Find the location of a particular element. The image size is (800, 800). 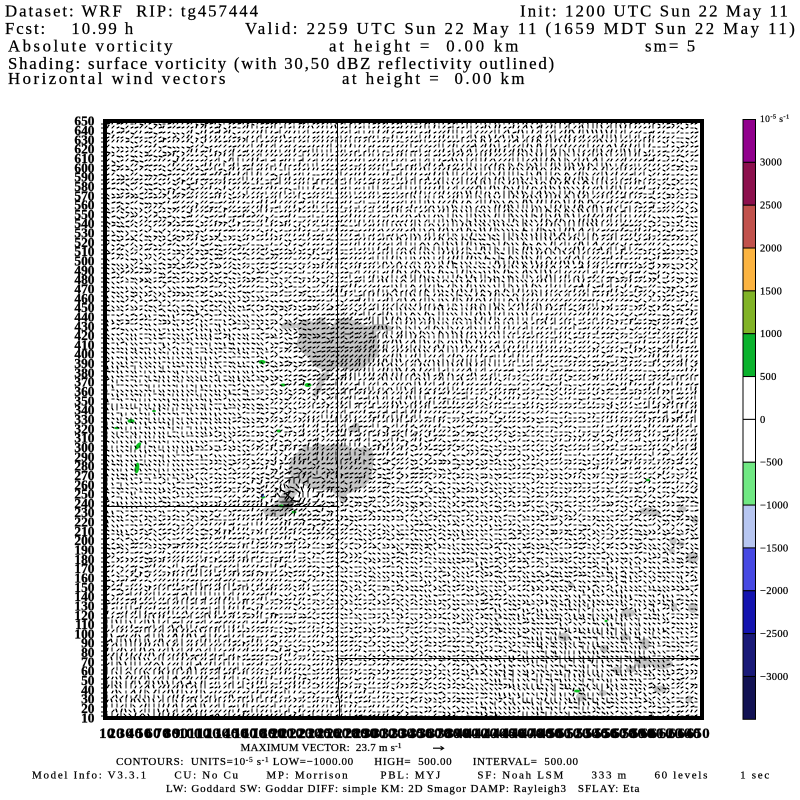

svg-text: 640 is located at coordinates (84, 130).